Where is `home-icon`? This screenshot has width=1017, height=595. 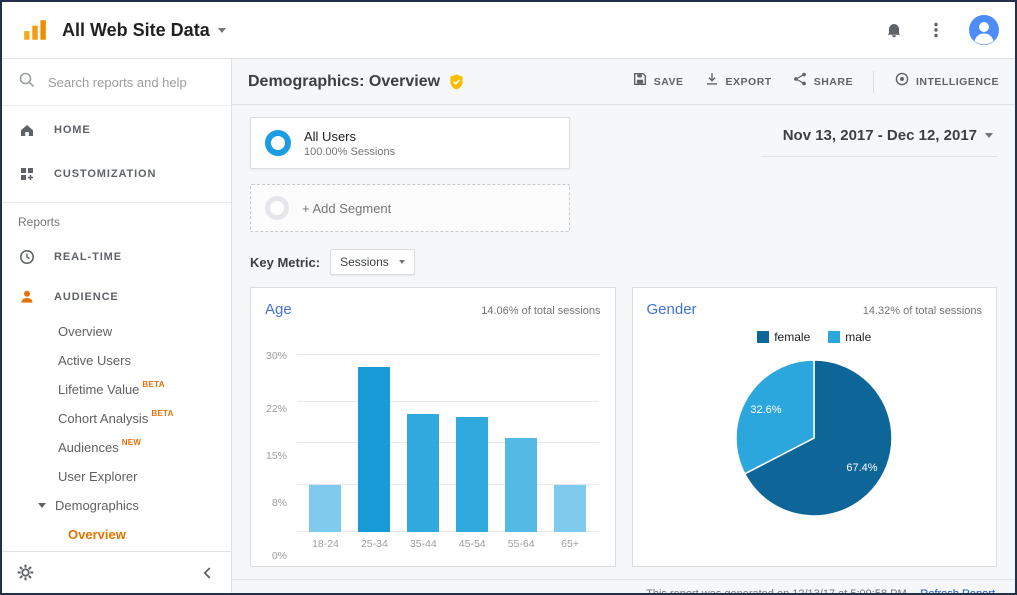
home-icon is located at coordinates (27, 130).